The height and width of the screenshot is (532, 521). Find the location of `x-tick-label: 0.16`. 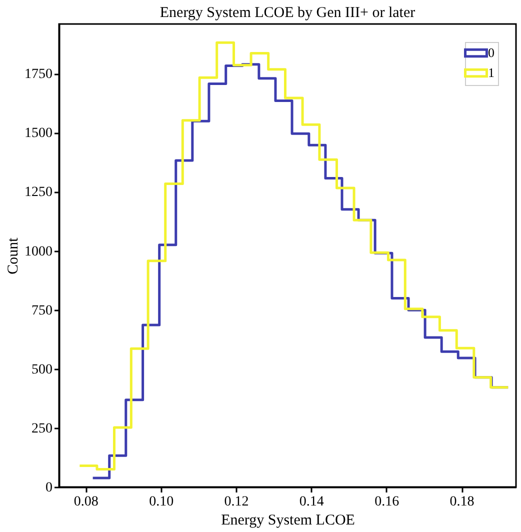

x-tick-label: 0.16 is located at coordinates (387, 502).